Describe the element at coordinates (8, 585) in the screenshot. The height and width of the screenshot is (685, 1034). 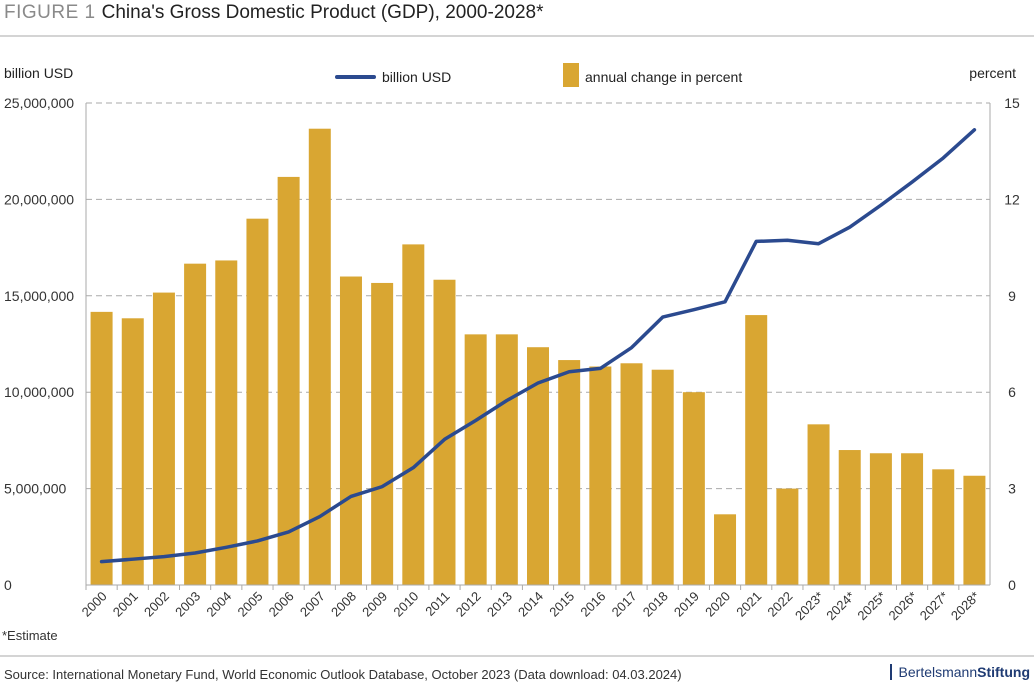
I see `y-tick-left: 0` at that location.